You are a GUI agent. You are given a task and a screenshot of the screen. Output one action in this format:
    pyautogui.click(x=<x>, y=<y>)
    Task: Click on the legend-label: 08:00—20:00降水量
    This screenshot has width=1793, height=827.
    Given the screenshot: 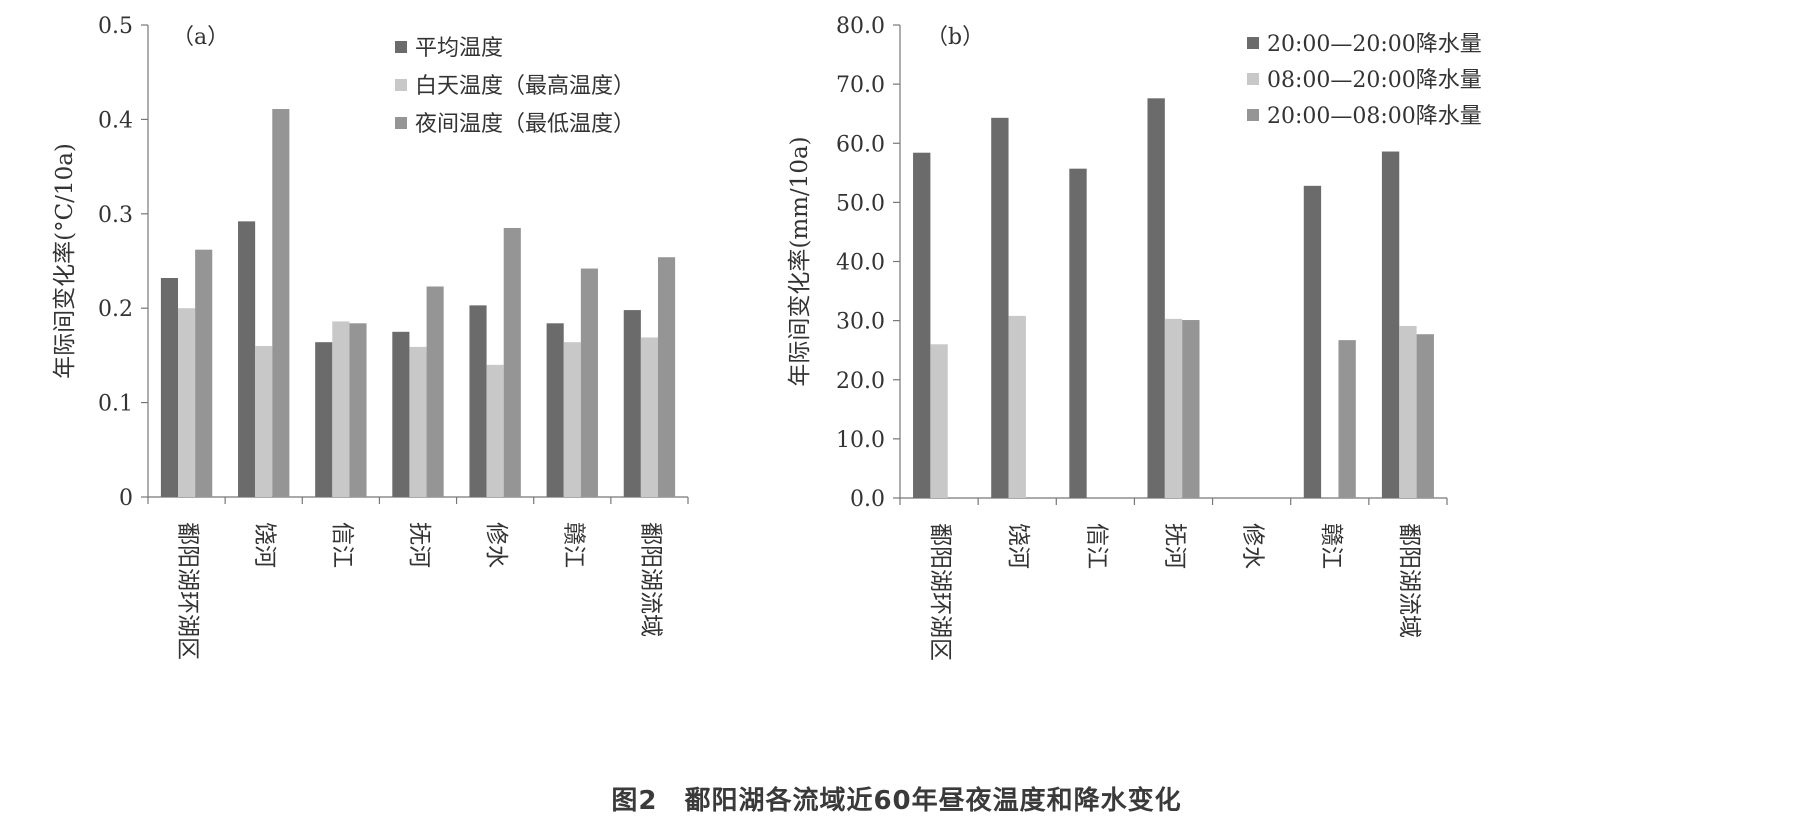 What is the action you would take?
    pyautogui.click(x=1374, y=80)
    